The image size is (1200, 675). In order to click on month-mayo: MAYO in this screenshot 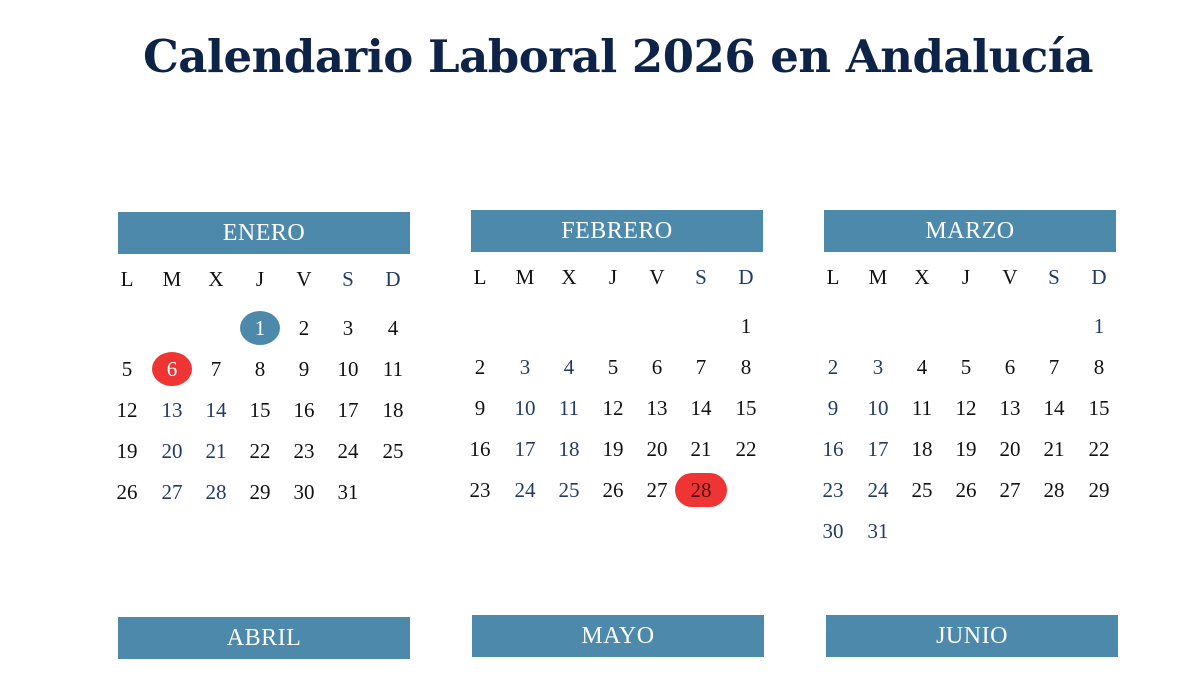, I will do `click(618, 636)`.